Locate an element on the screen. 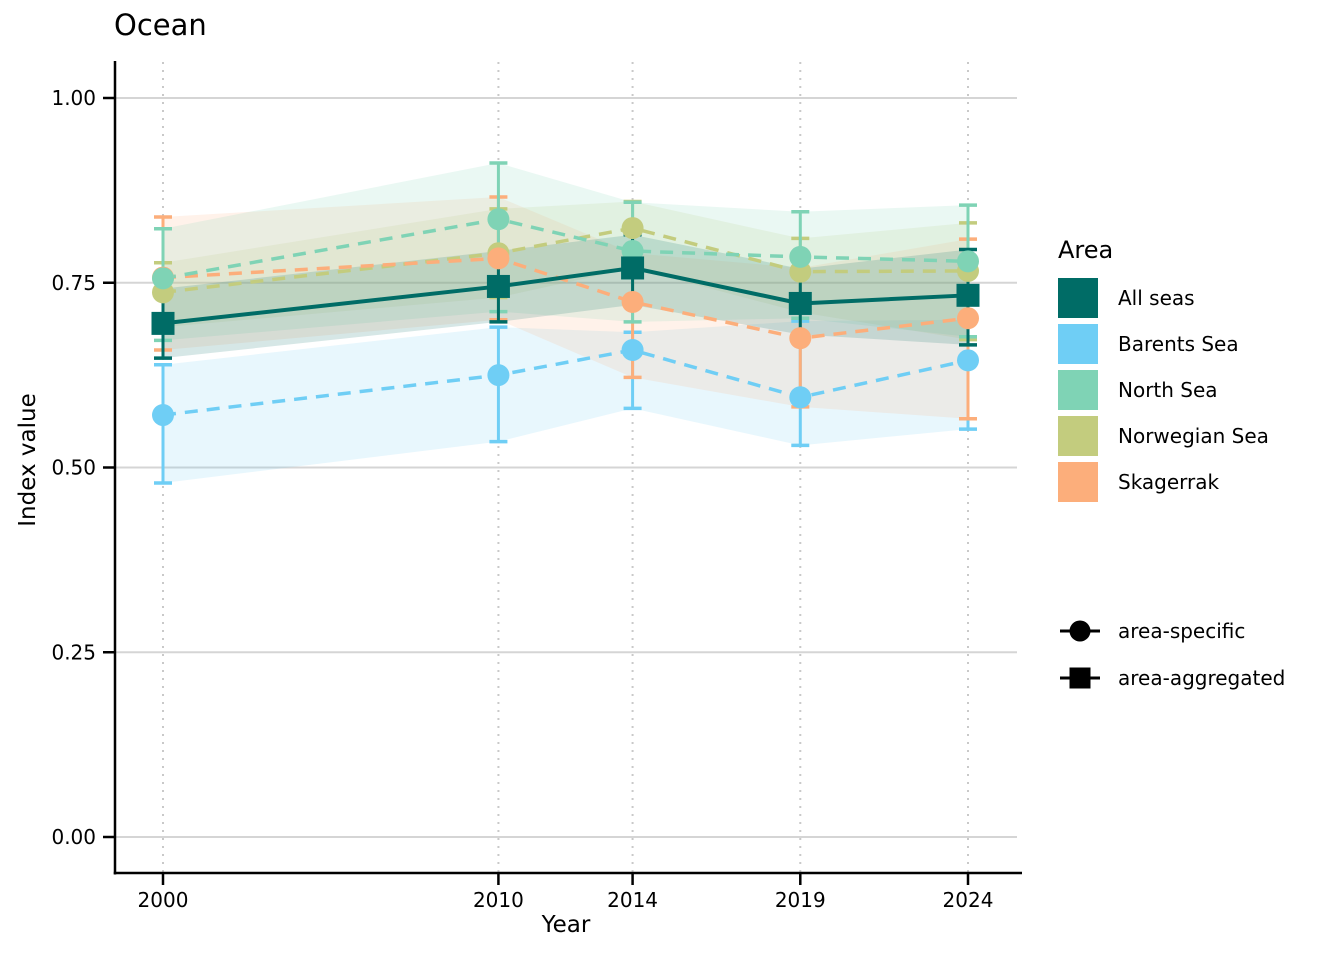 This screenshot has height=960, width=1344. norwegian-sea-swatch-icon is located at coordinates (1078, 436).